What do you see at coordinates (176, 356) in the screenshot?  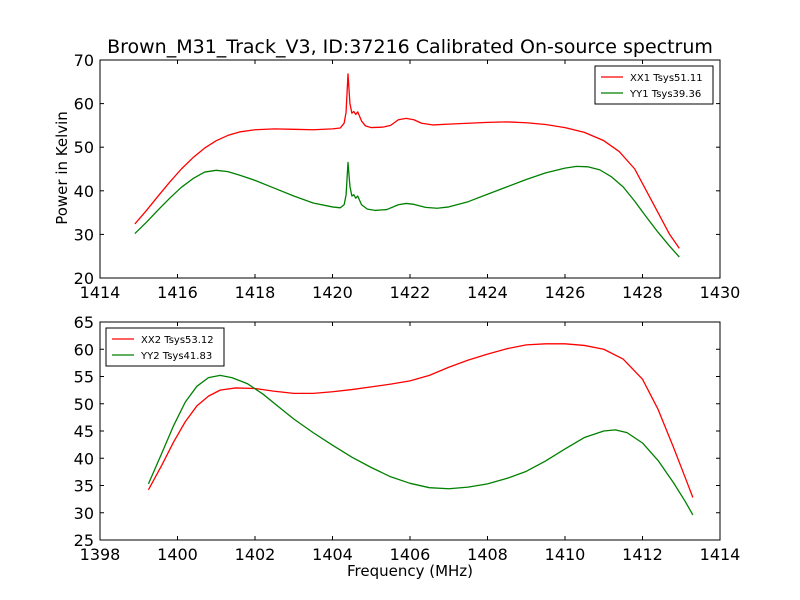 I see `bottom-legend-label-1: YY2 Tsys41.83` at bounding box center [176, 356].